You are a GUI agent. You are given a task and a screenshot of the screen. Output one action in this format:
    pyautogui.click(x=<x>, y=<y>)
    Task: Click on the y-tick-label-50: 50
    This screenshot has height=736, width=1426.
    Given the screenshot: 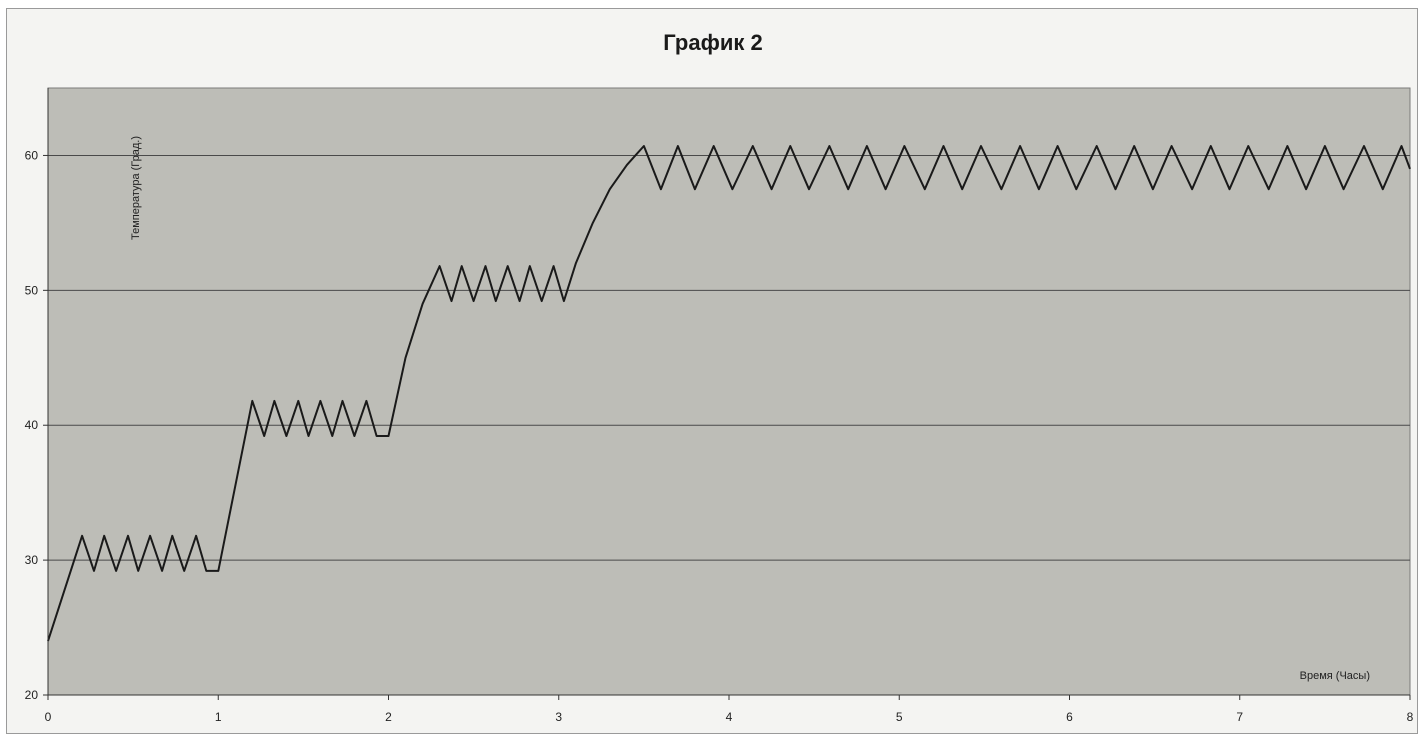 What is the action you would take?
    pyautogui.click(x=32, y=290)
    